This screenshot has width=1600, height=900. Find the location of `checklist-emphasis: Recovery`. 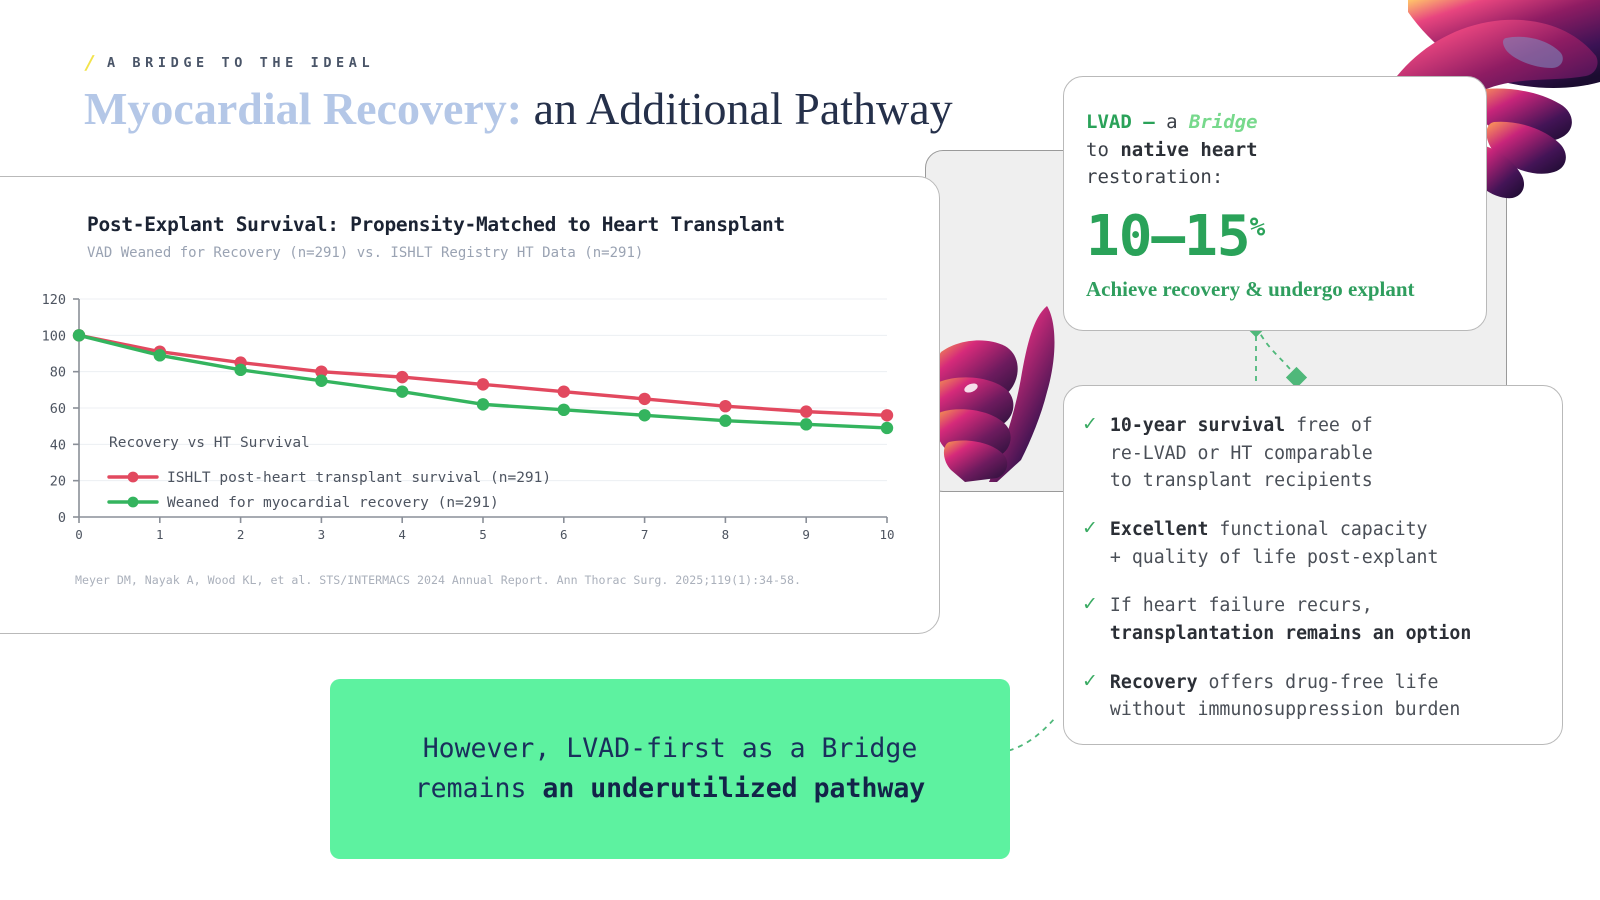

checklist-emphasis: Recovery is located at coordinates (1153, 682).